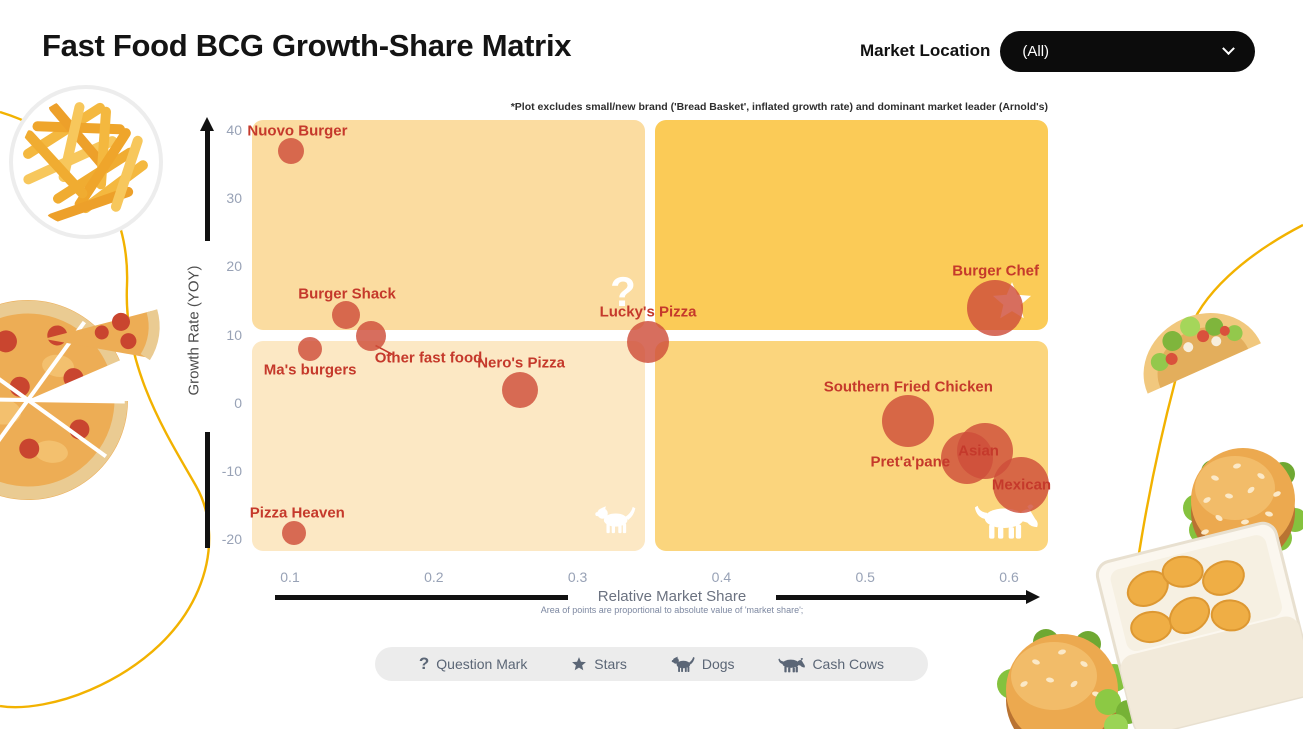 The height and width of the screenshot is (729, 1303). What do you see at coordinates (1228, 48) in the screenshot?
I see `chevron-down-icon` at bounding box center [1228, 48].